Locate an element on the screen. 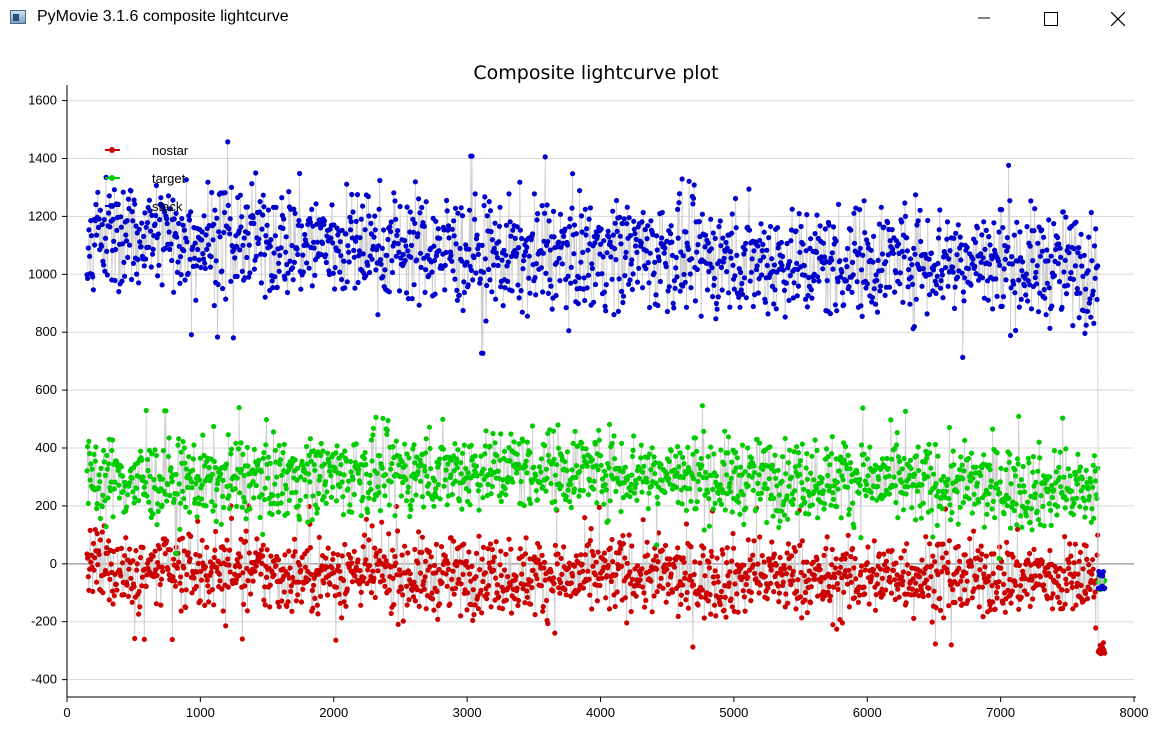 This screenshot has height=730, width=1152. minimize-button is located at coordinates (984, 18).